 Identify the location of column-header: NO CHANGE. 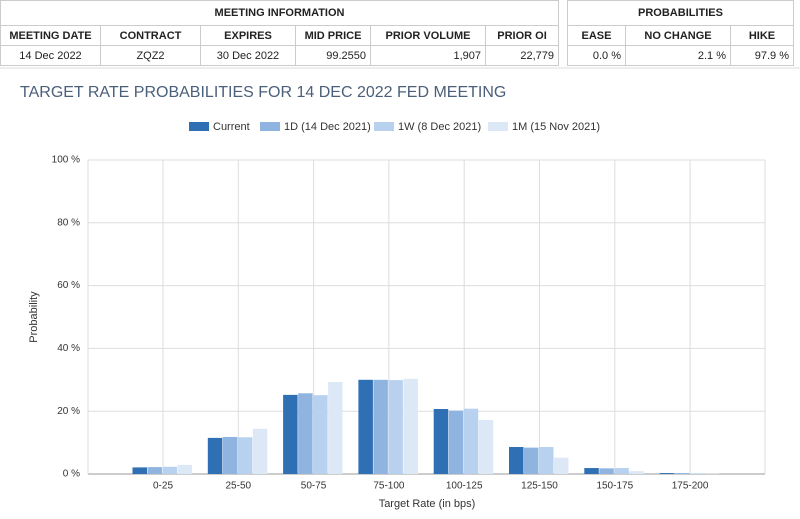
(678, 35).